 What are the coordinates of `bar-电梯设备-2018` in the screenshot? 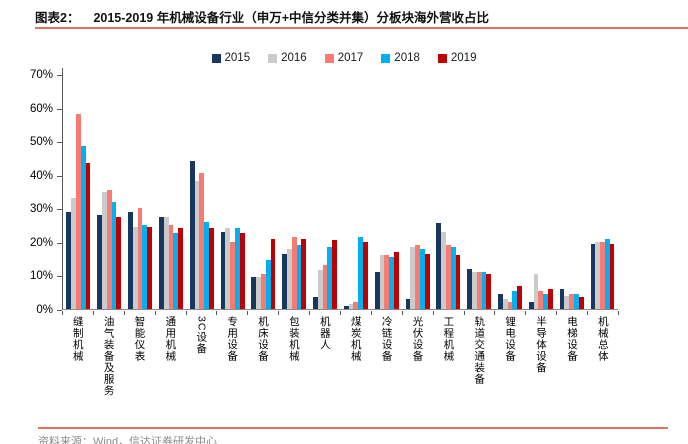 It's located at (576, 301).